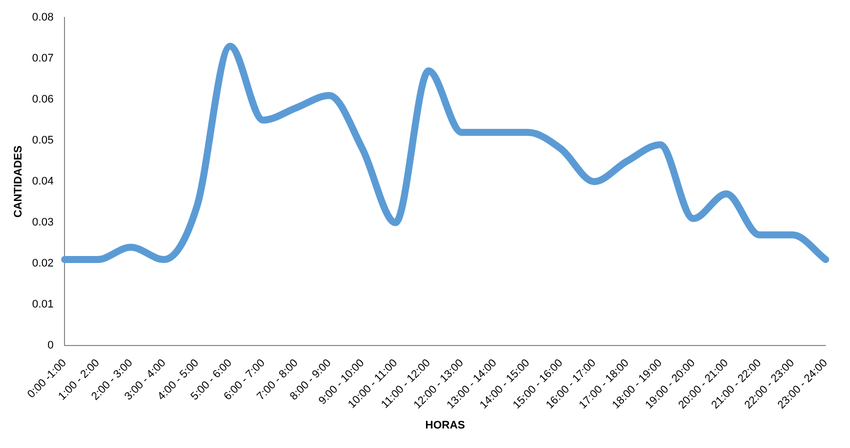 Image resolution: width=850 pixels, height=448 pixels. I want to click on y-tick-label: 0.05, so click(43, 140).